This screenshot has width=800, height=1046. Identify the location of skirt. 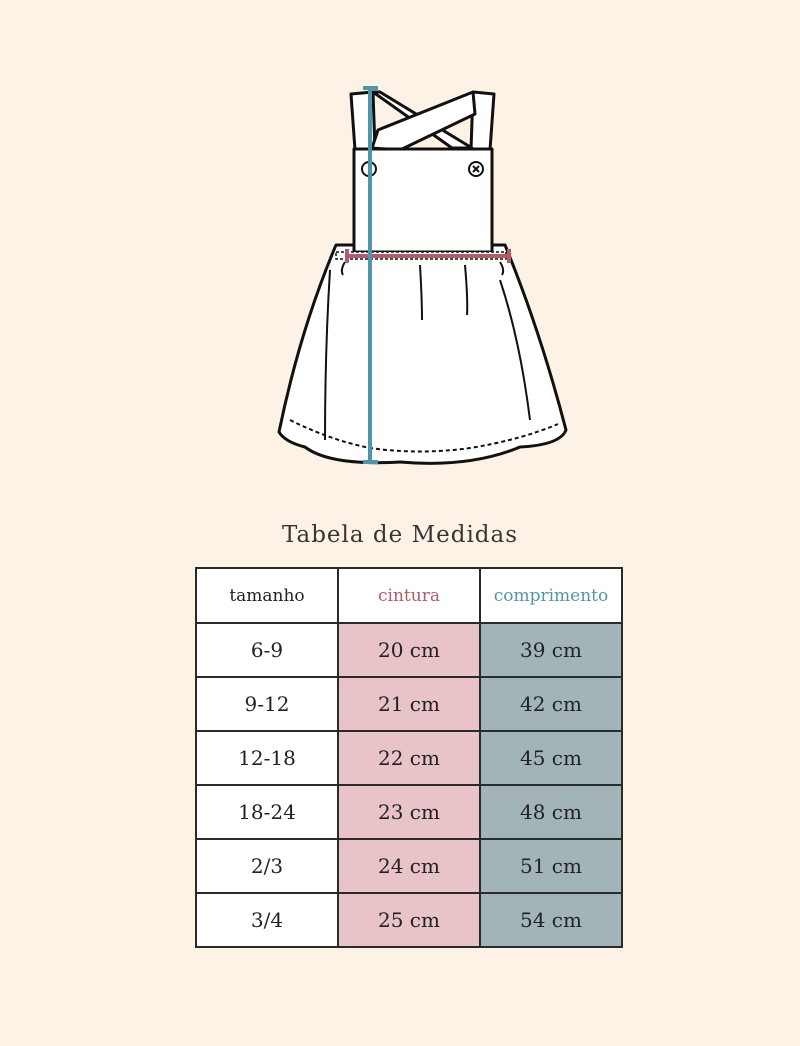
(422, 354).